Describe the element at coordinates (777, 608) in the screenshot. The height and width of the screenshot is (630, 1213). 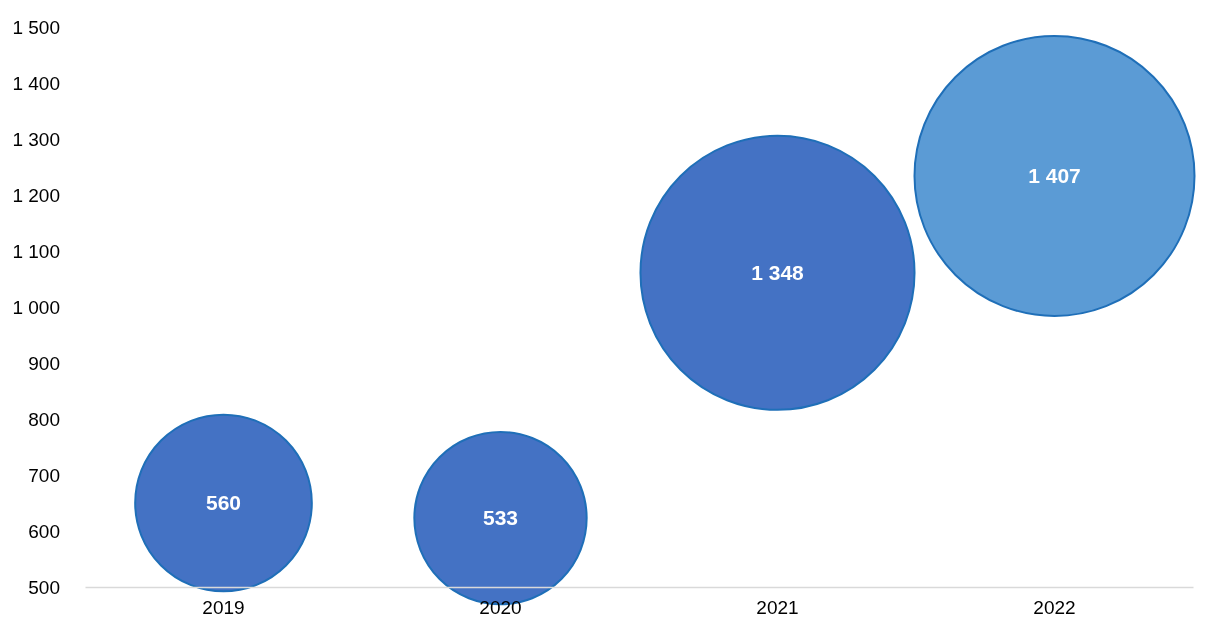
I see `x-tick-label: 2021` at that location.